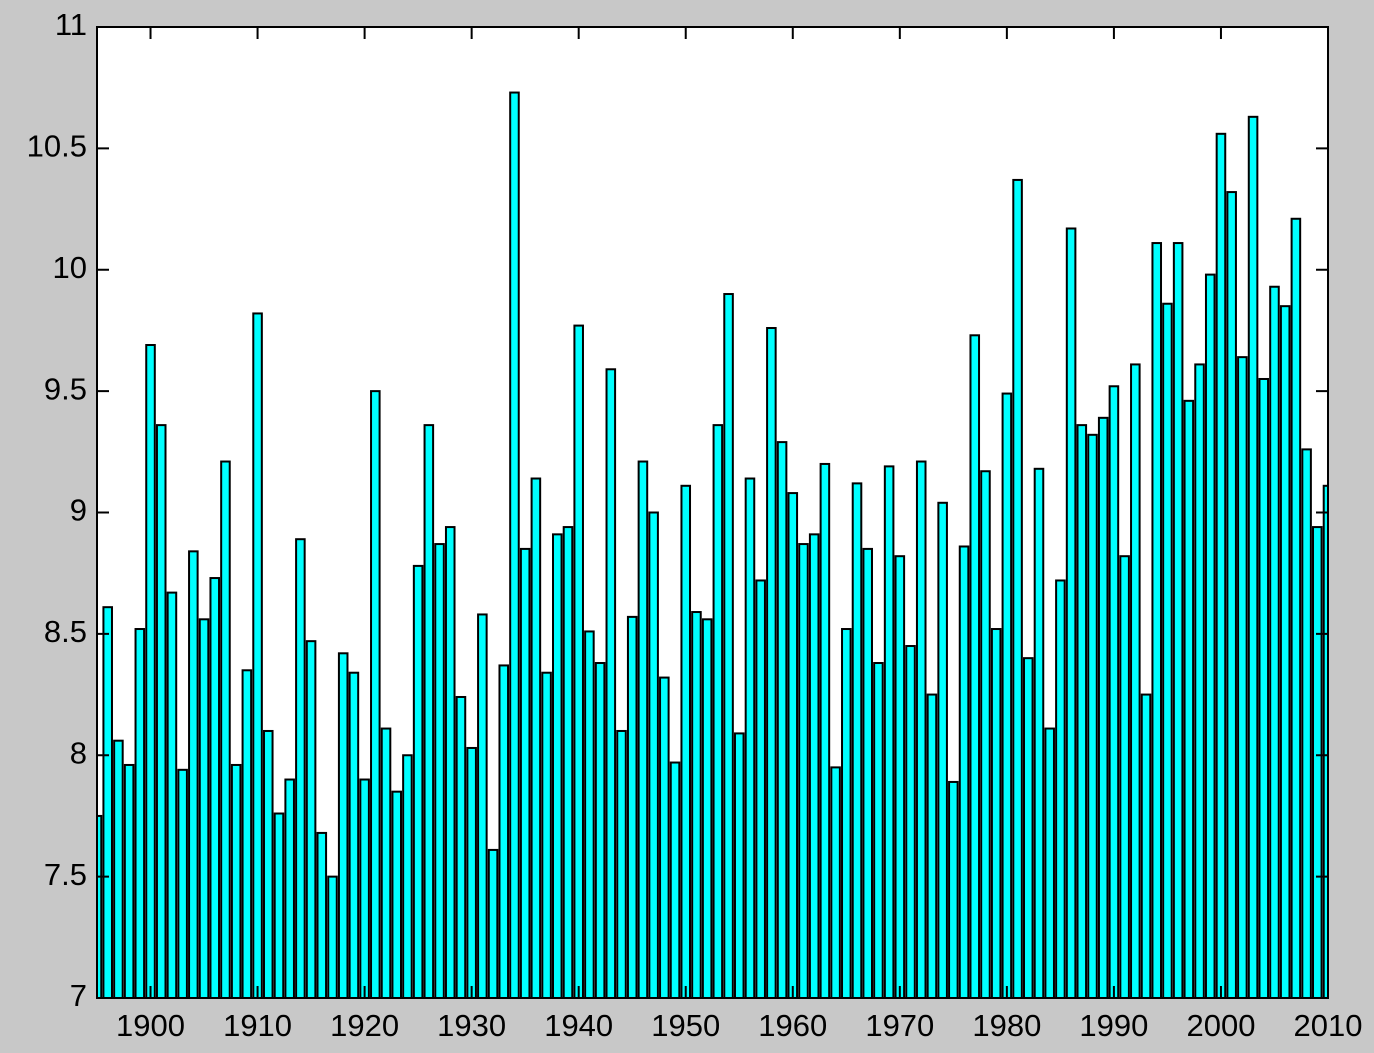  Describe the element at coordinates (65, 388) in the screenshot. I see `y-tick-label: 9.5` at that location.